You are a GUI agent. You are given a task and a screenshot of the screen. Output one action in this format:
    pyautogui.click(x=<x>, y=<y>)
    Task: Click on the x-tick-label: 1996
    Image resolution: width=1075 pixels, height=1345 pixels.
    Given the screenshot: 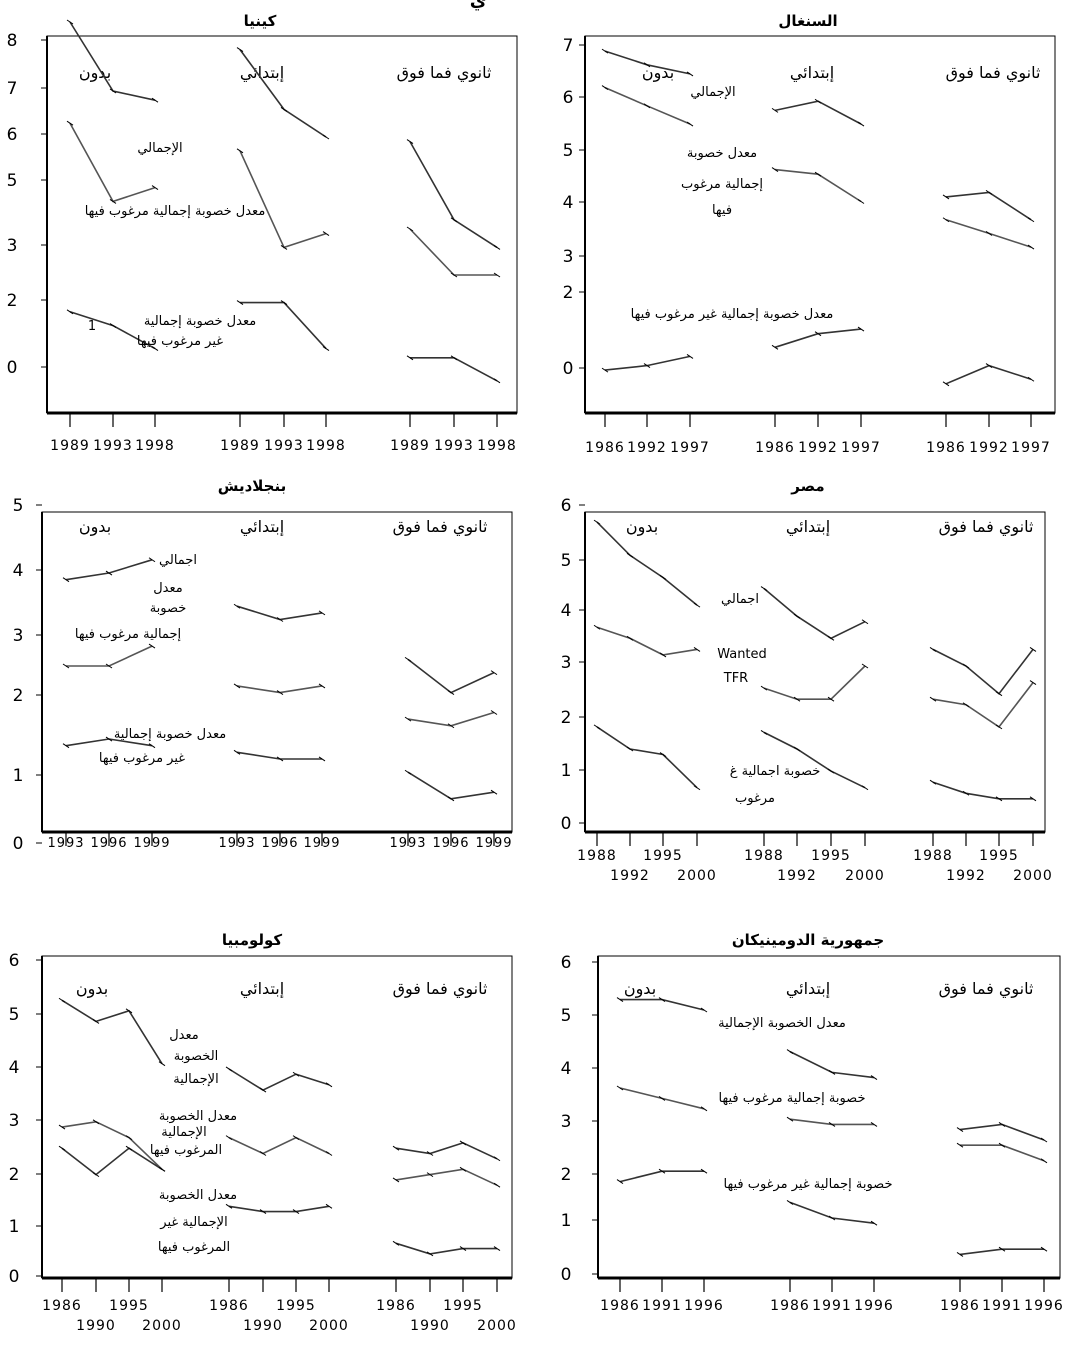 What is the action you would take?
    pyautogui.click(x=874, y=1306)
    